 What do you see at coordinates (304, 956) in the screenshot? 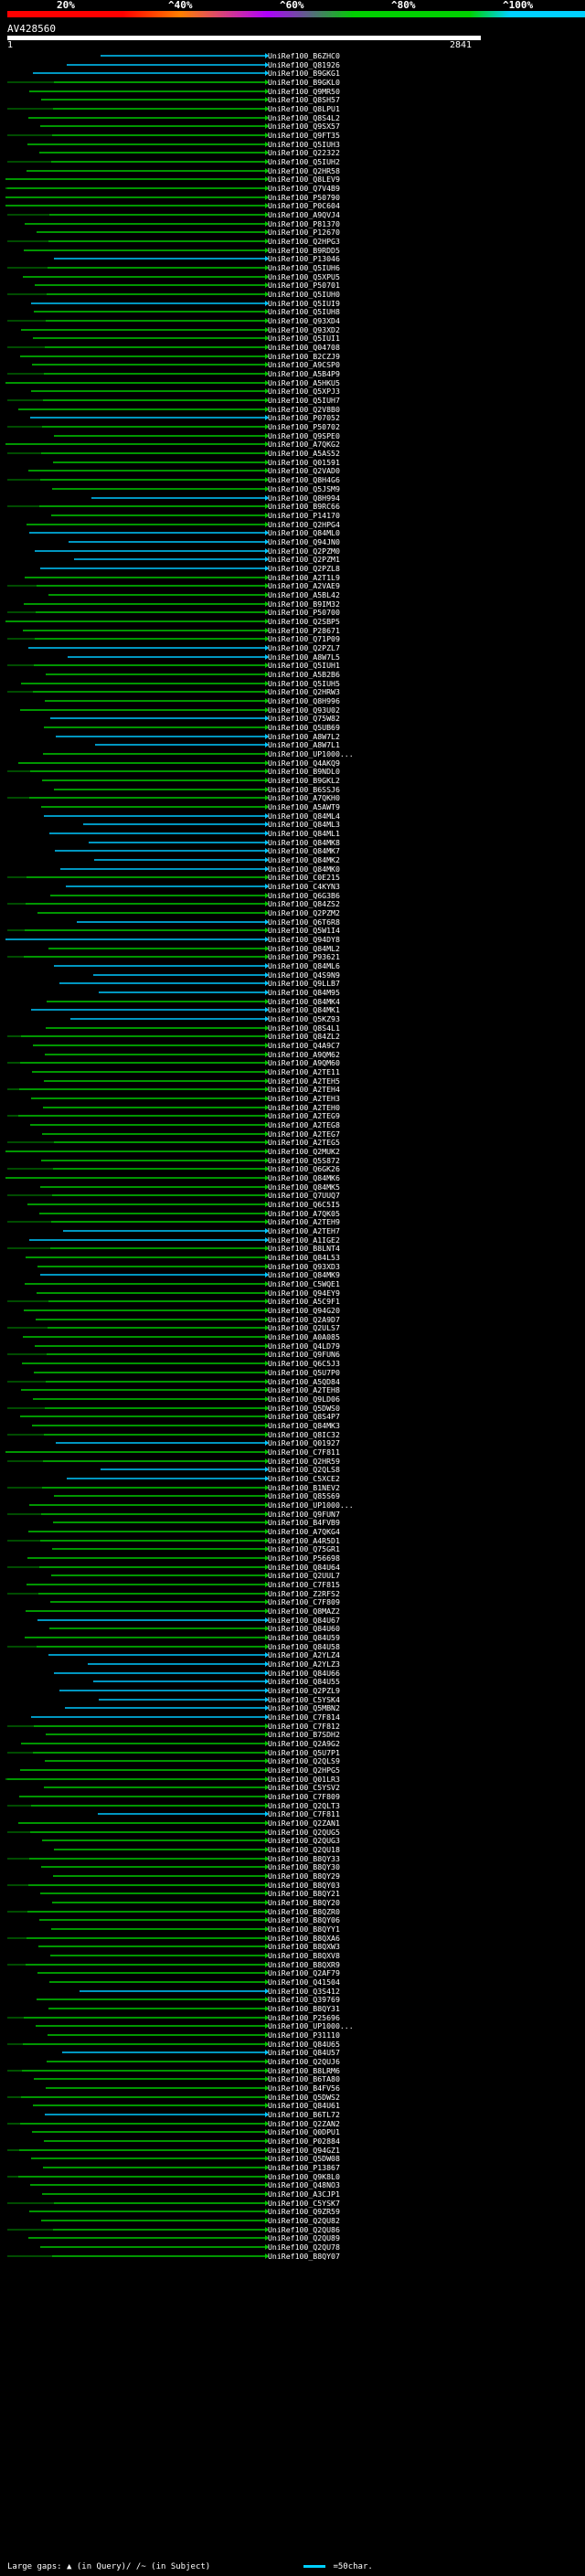
I see `hit-label: UniRef100_P93621` at bounding box center [304, 956].